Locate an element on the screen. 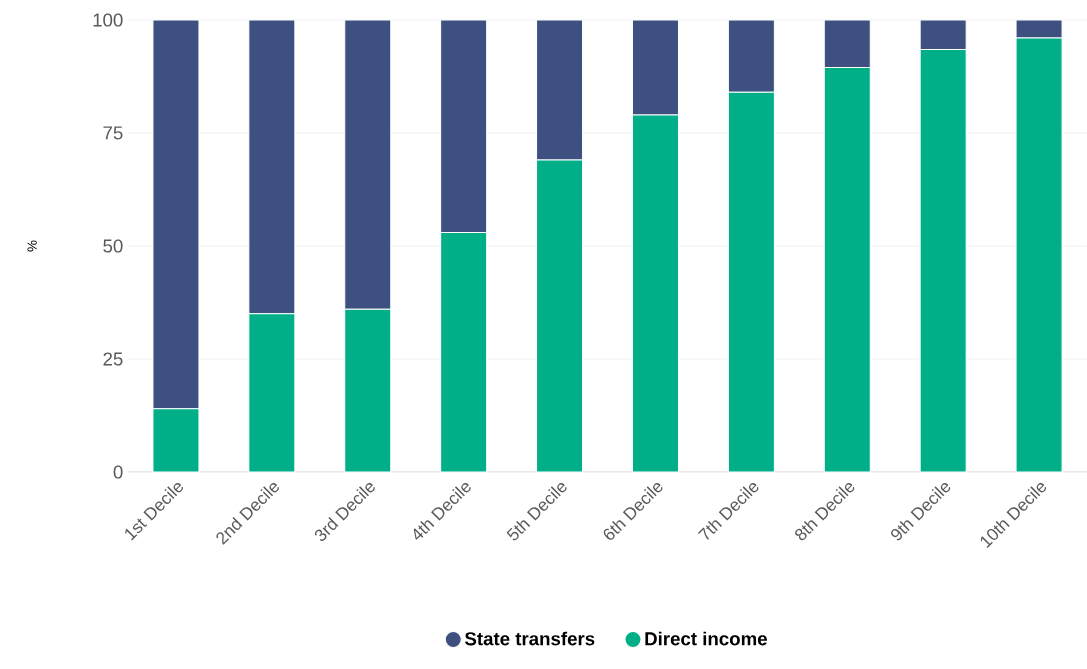 This screenshot has height=669, width=1087. y-tick-label: 100 is located at coordinates (108, 20).